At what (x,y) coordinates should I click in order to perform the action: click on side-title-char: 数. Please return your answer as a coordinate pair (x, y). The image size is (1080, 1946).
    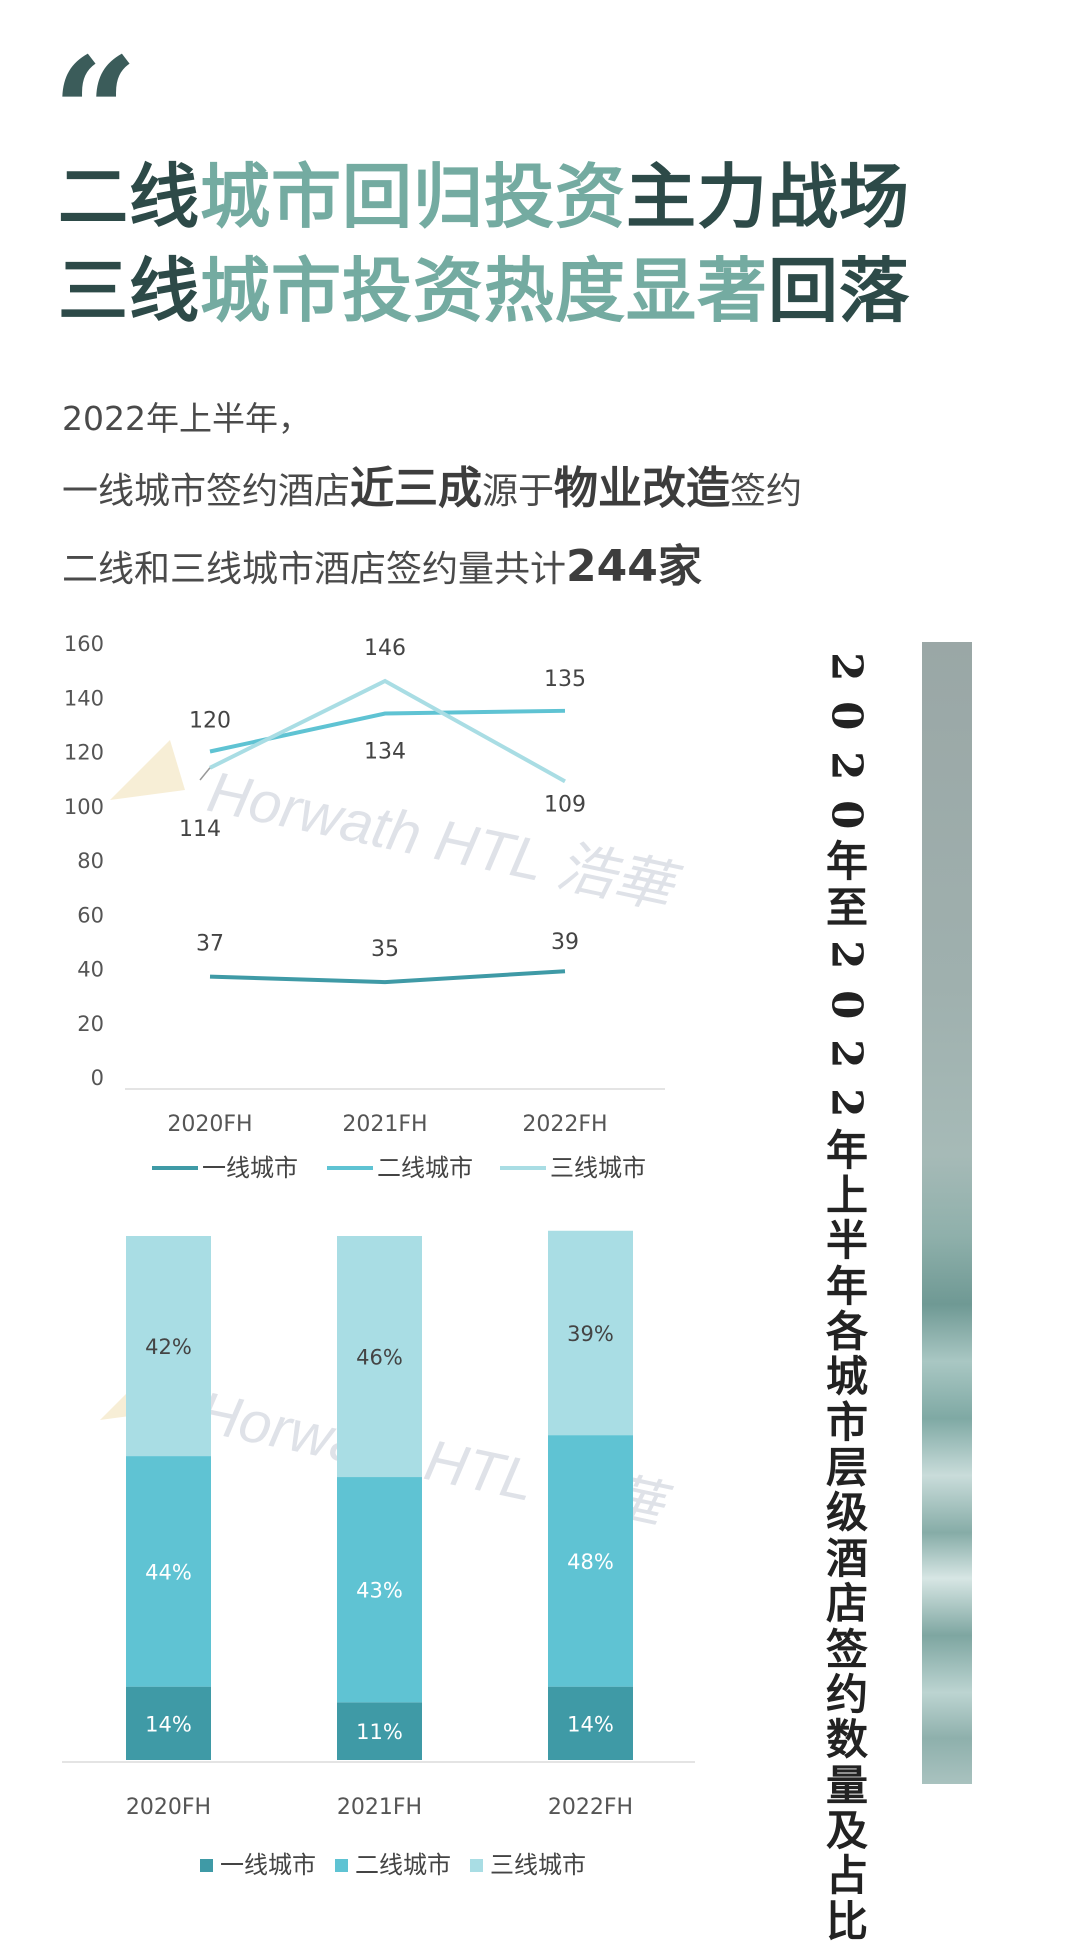
    Looking at the image, I should click on (846, 1740).